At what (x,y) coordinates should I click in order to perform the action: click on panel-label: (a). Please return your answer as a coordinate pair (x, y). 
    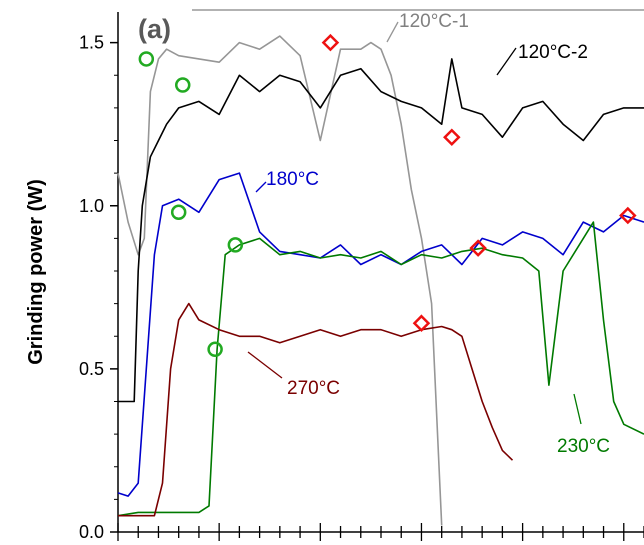
    Looking at the image, I should click on (154, 29).